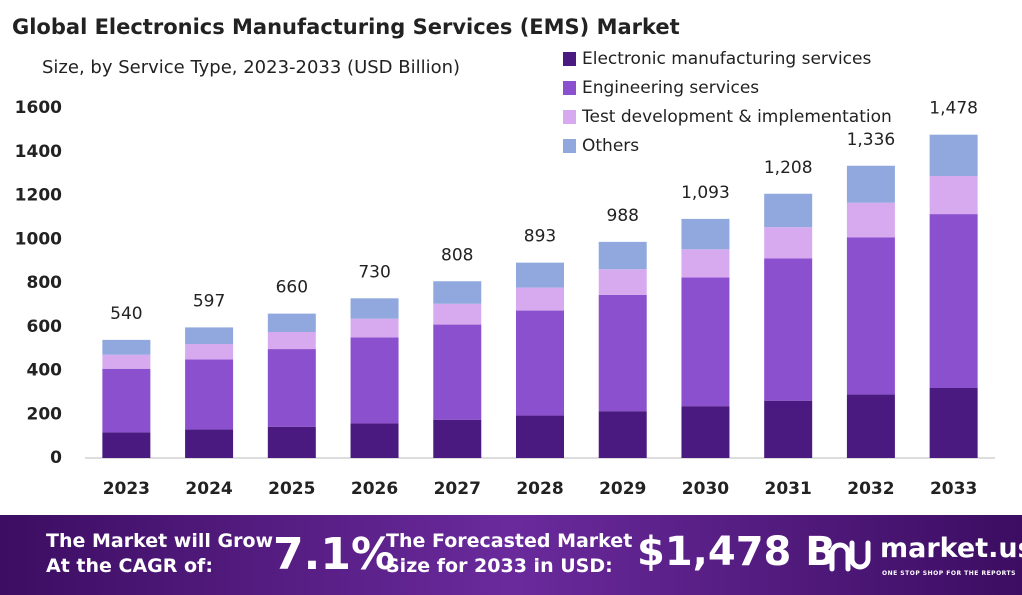 The image size is (1022, 595). I want to click on cagr-line: At the CAGR of:, so click(129, 566).